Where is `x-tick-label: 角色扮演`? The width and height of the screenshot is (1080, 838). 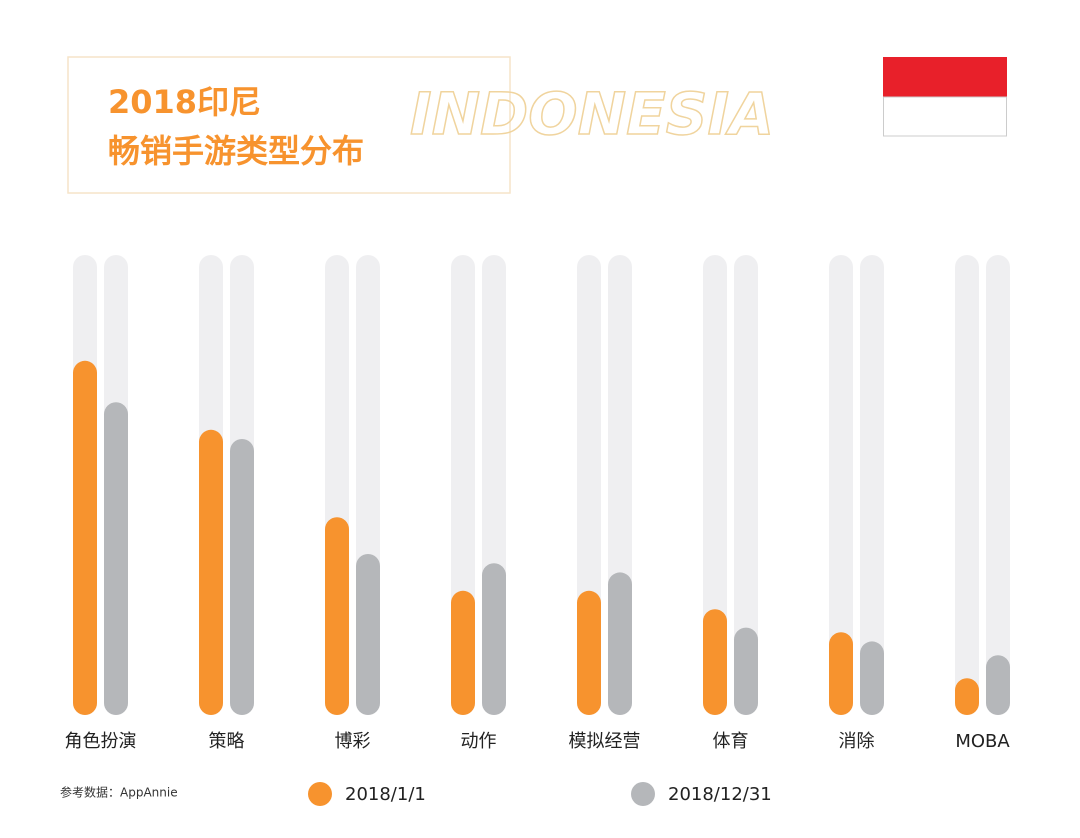 x-tick-label: 角色扮演 is located at coordinates (101, 741).